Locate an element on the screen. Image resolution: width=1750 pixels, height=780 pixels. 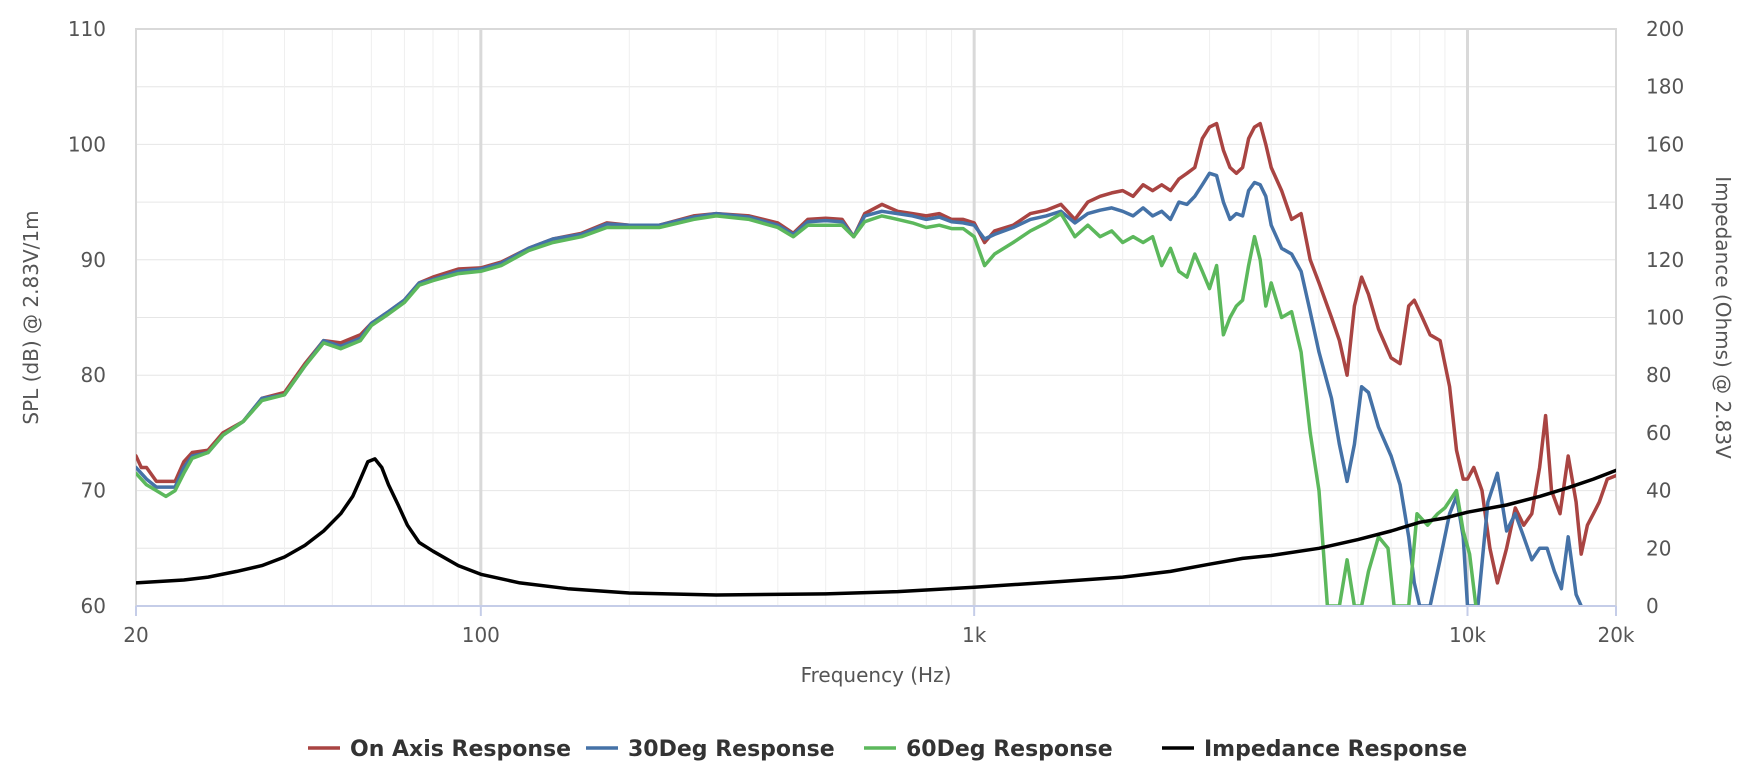
y-left-tick-label: 100 is located at coordinates (87, 144).